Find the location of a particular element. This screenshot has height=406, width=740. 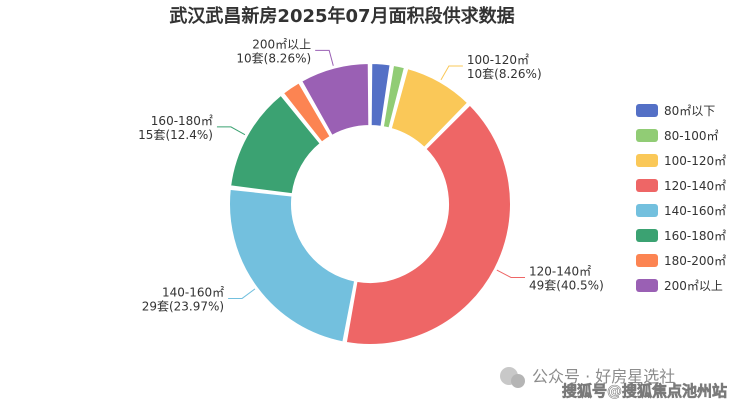

watermark-line2: 搜狐号@搜狐焦点池州站 is located at coordinates (644, 391).